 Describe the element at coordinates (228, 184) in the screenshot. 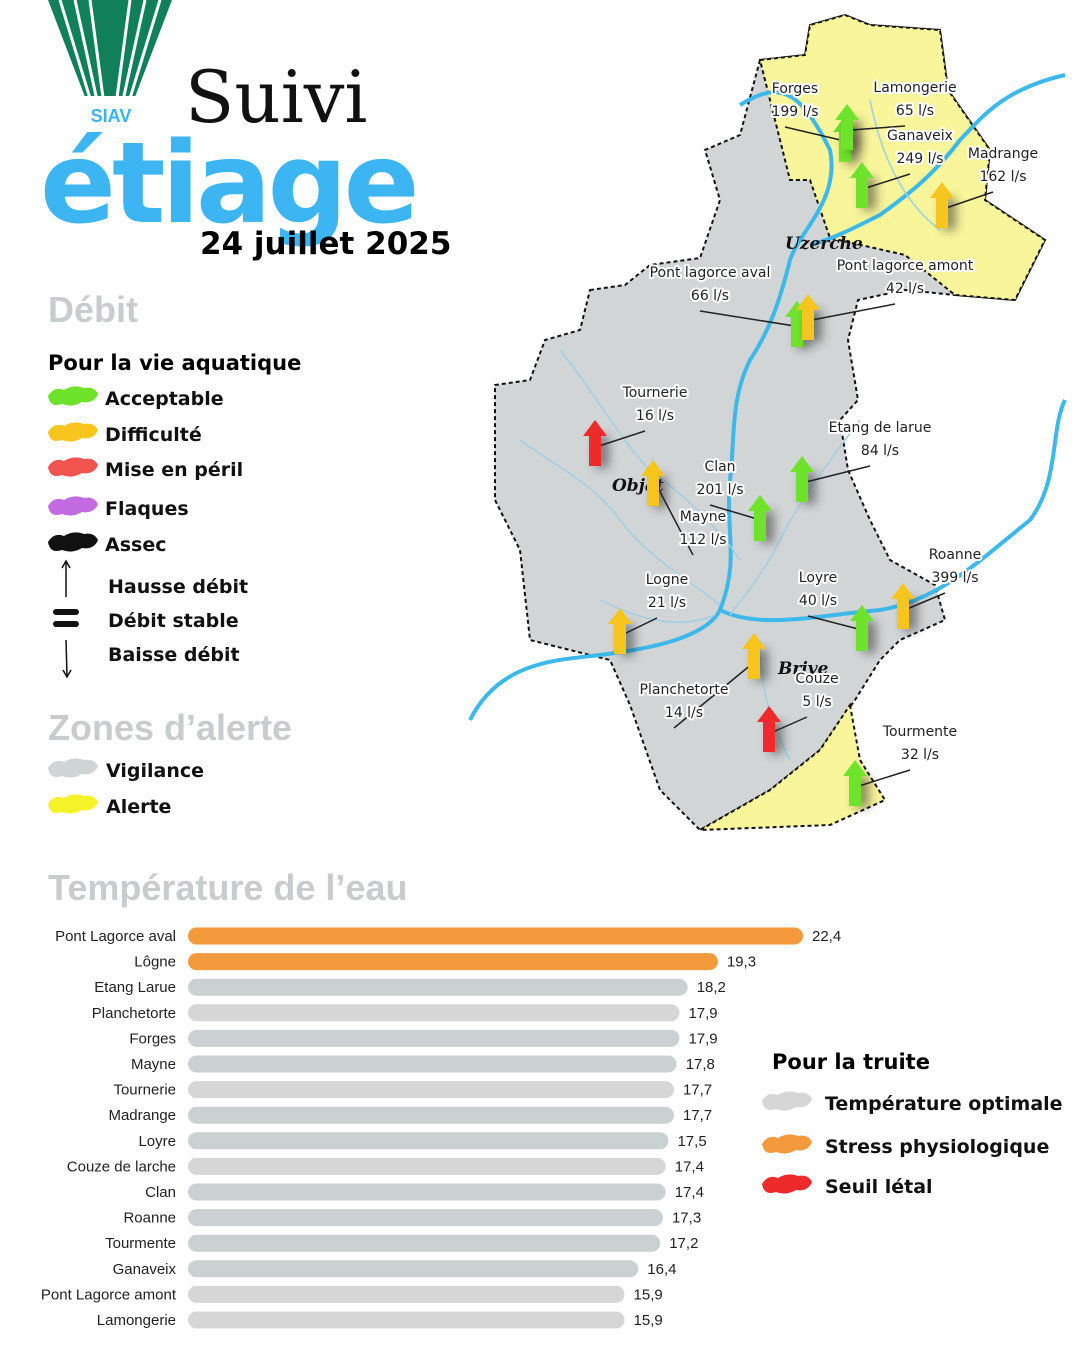

I see `title-line2: étiage` at that location.